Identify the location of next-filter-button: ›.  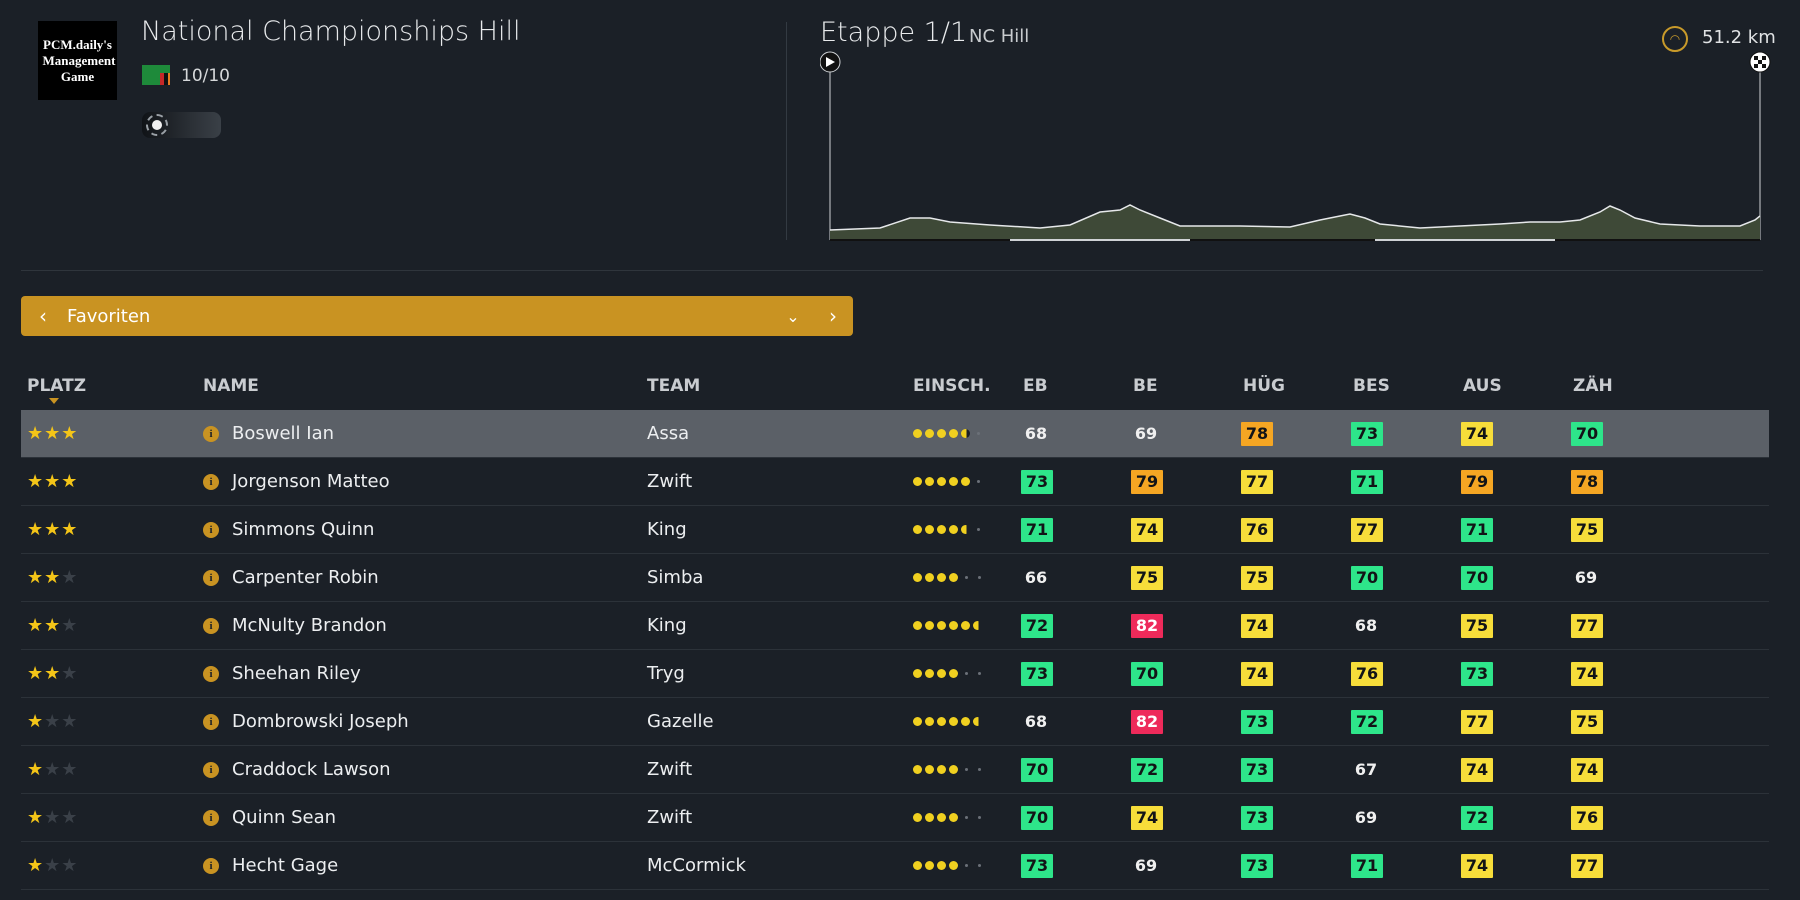
(833, 316).